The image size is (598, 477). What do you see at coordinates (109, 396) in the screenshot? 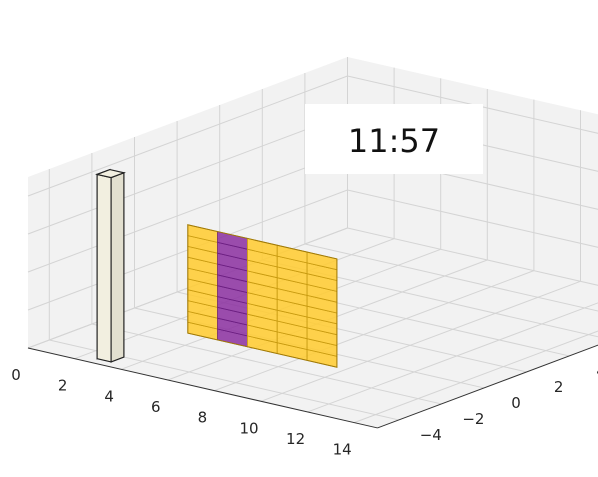
I see `x-tick-label: 4` at bounding box center [109, 396].